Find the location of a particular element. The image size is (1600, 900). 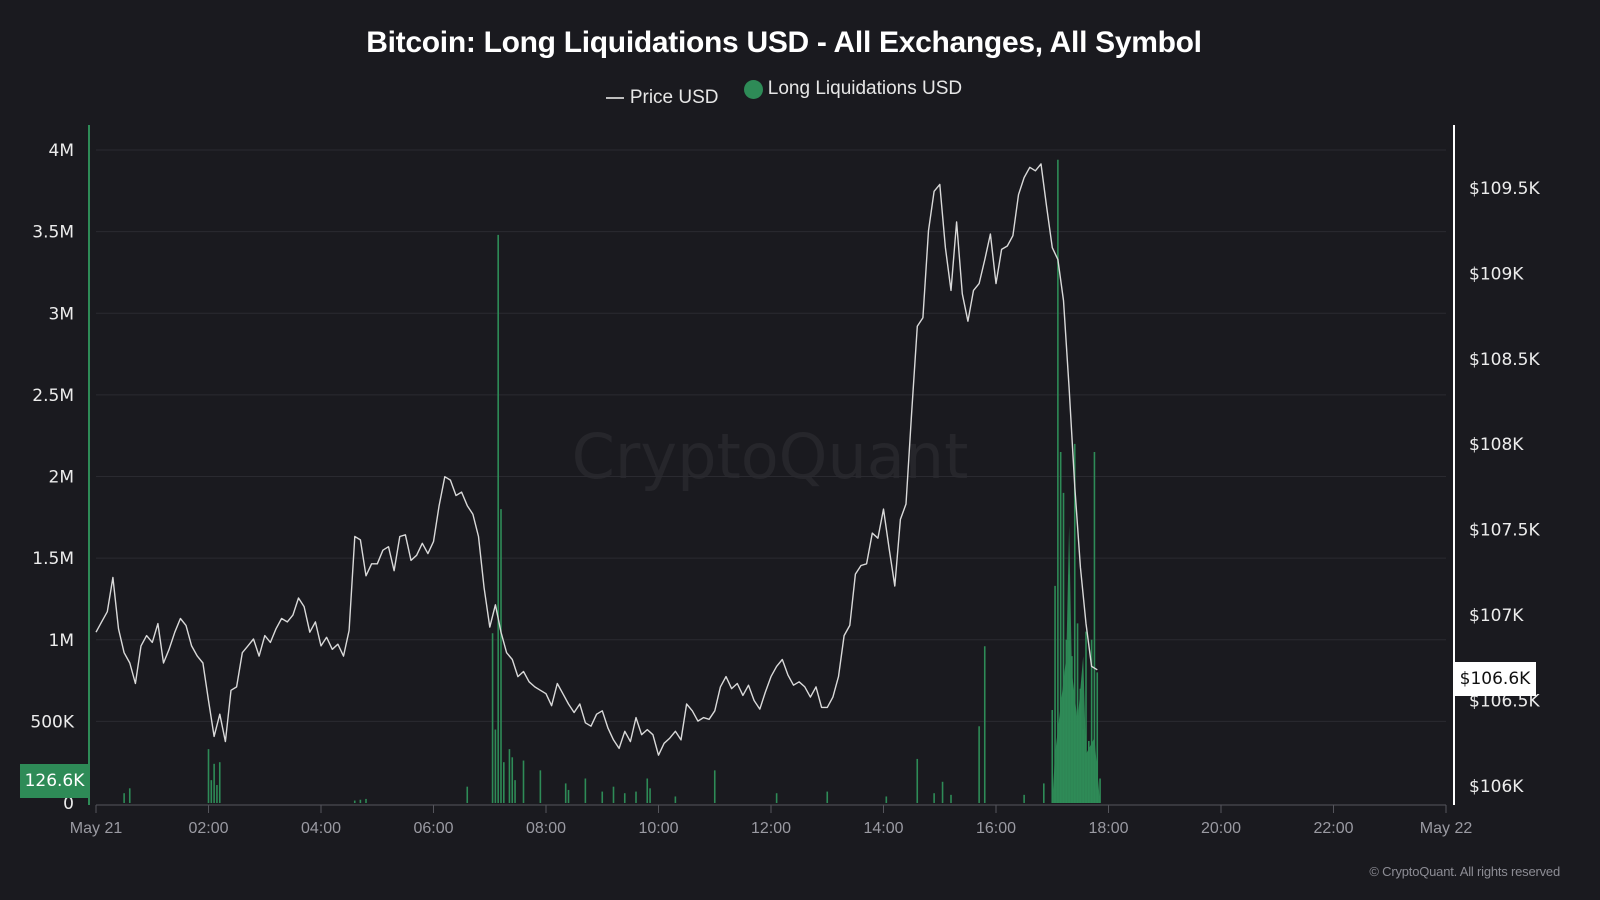

right-tick-label: $107K is located at coordinates (1496, 616).